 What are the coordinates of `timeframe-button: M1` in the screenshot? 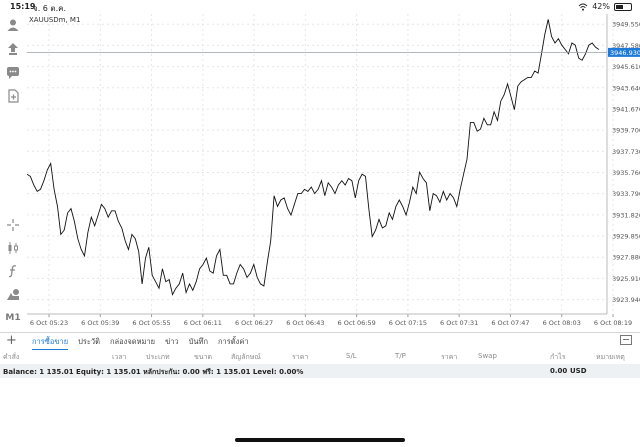 It's located at (13, 318).